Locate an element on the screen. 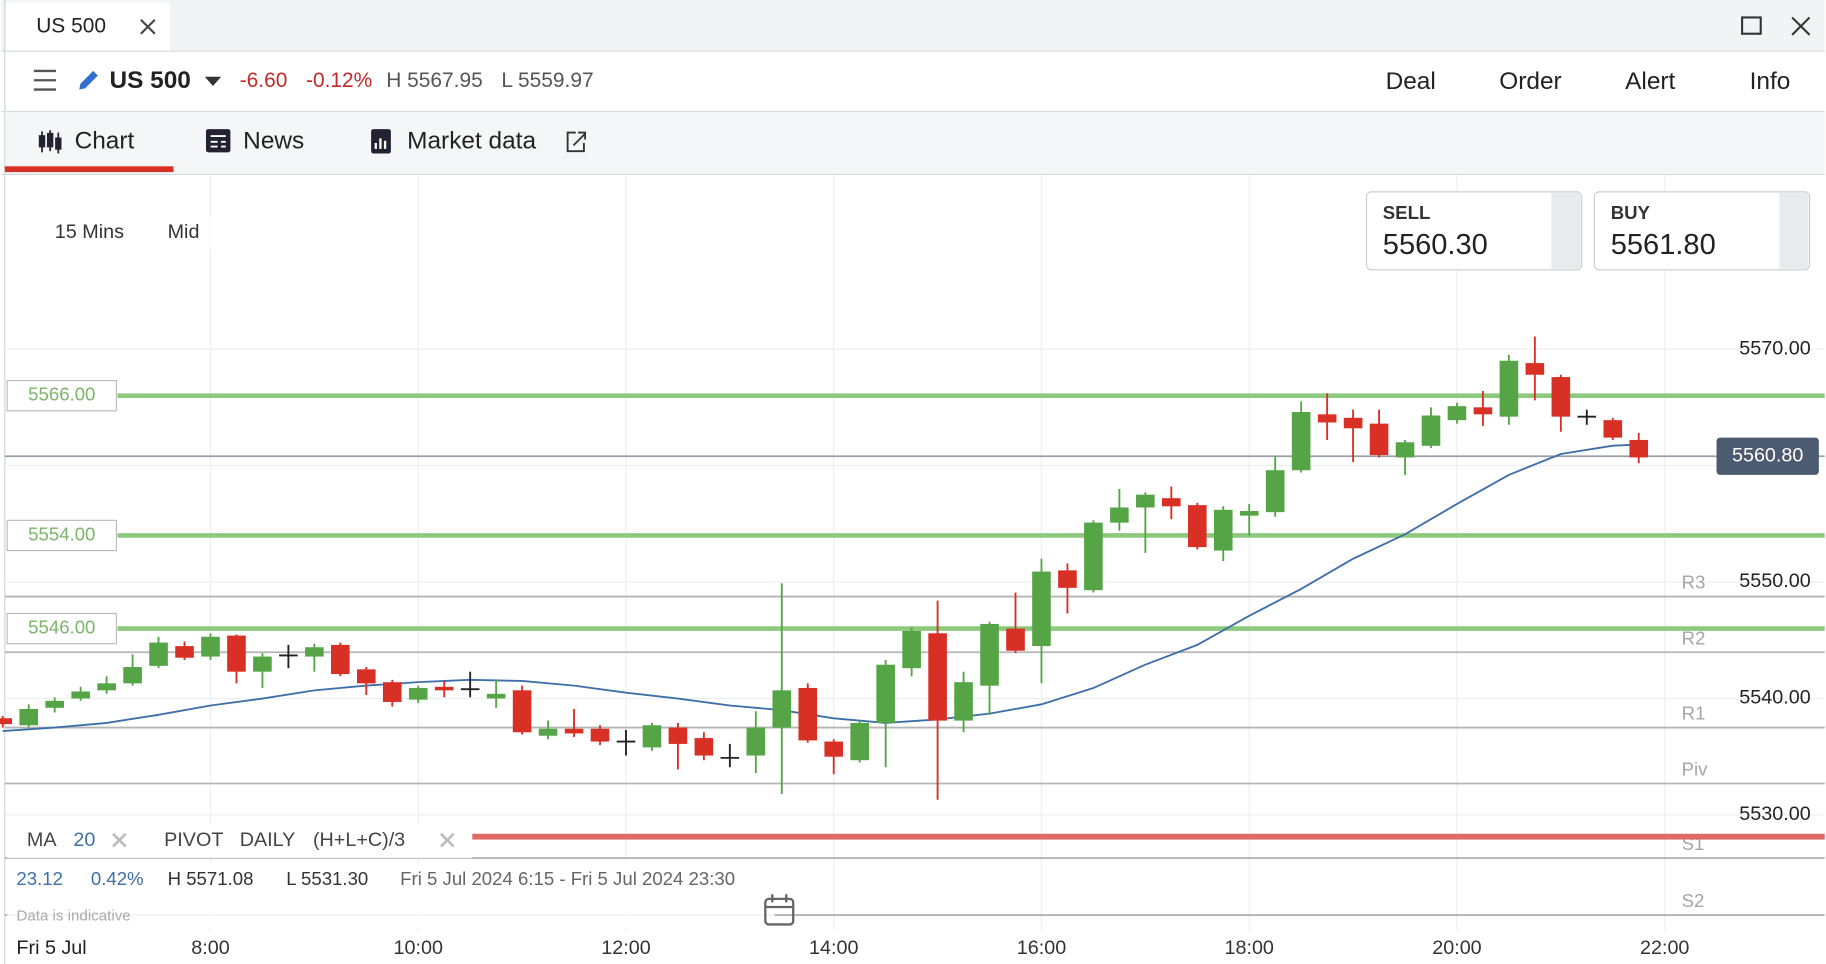  y-tick-label: 5530.00 is located at coordinates (1774, 814).